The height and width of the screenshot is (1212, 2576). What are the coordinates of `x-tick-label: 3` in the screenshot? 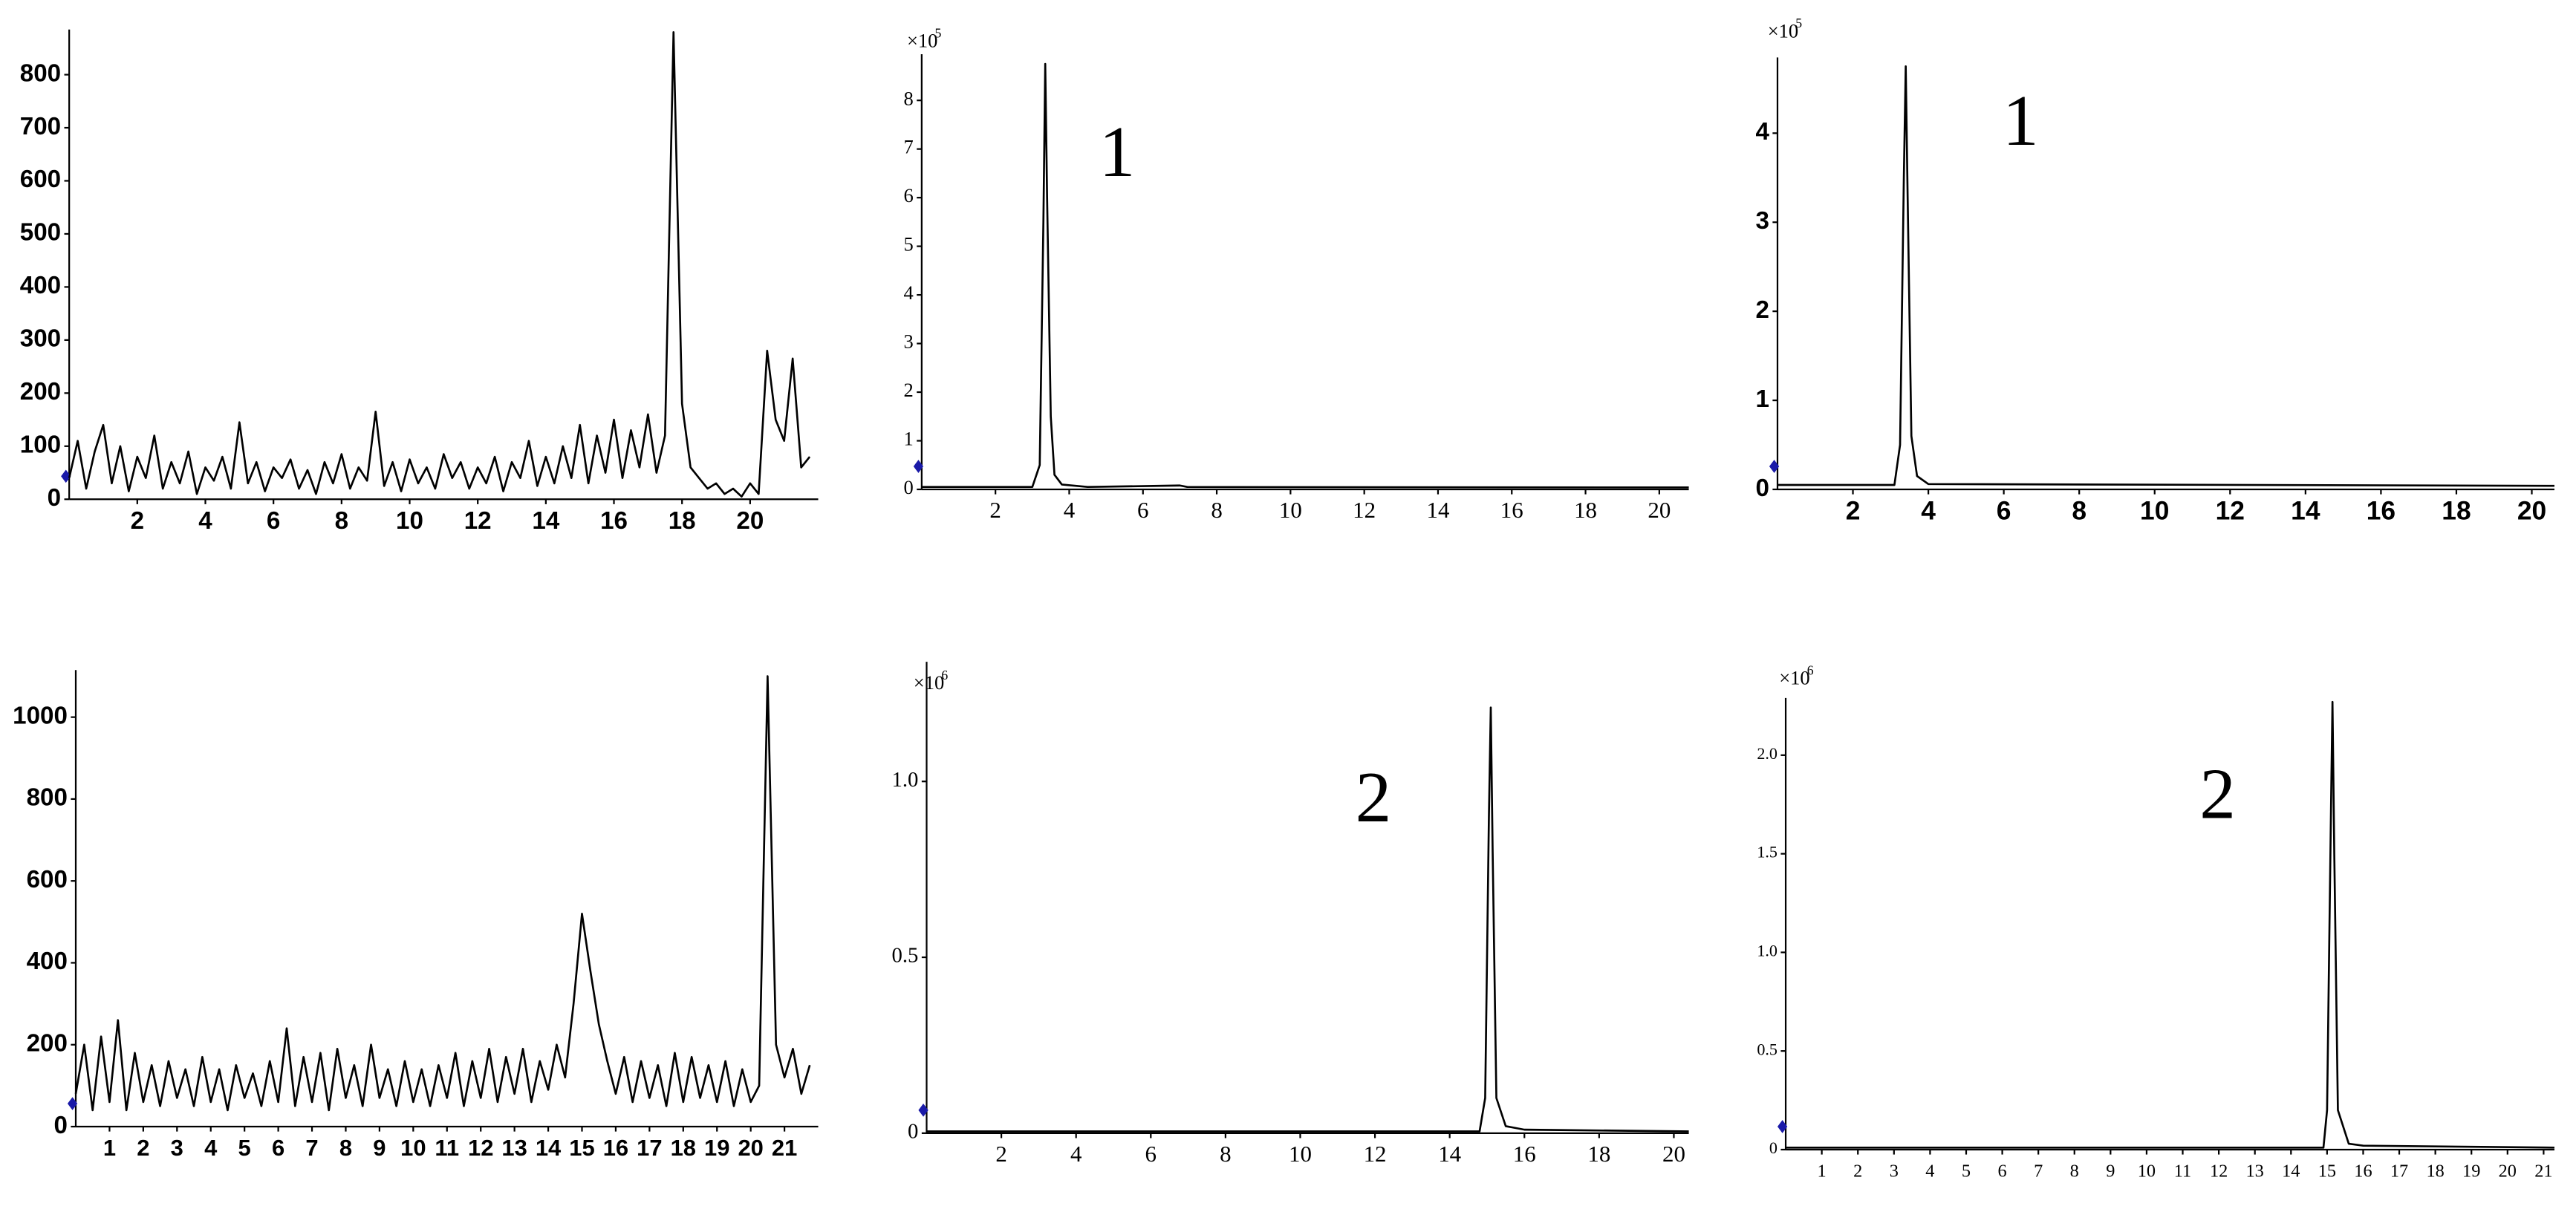 It's located at (1895, 1172).